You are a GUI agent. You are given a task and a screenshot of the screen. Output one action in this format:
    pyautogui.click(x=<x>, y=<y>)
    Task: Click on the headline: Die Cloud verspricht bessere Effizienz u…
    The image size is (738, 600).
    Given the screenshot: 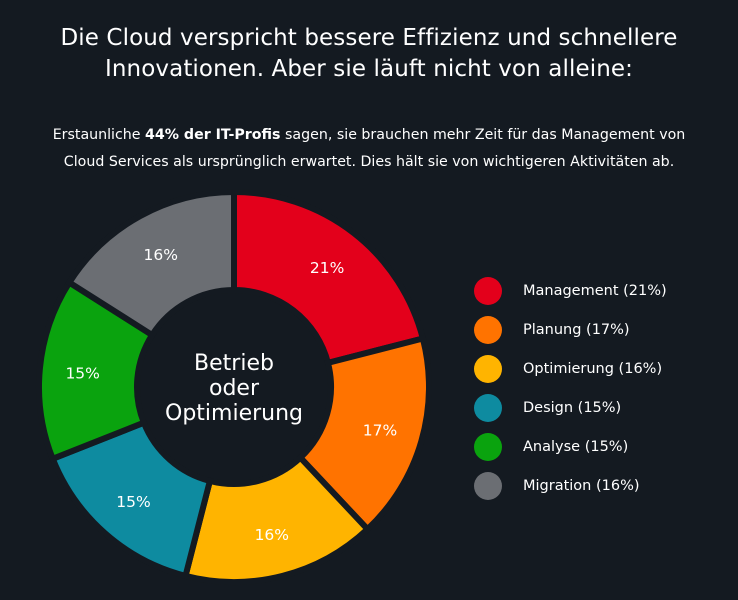 What is the action you would take?
    pyautogui.click(x=369, y=54)
    